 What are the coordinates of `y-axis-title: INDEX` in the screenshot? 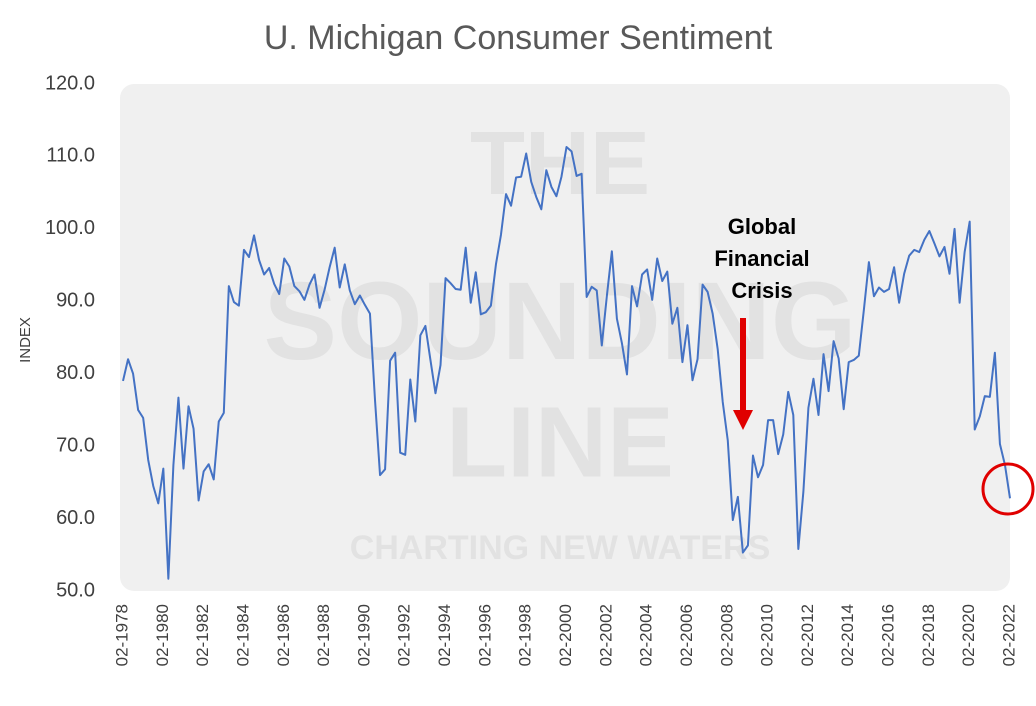 It's located at (25, 340).